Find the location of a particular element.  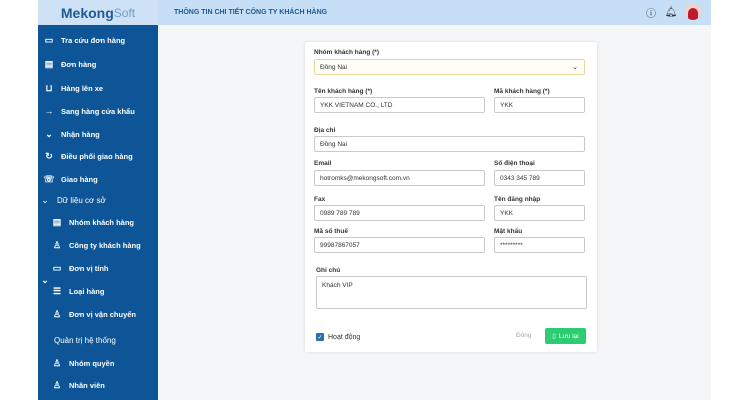

tax-label: Mã số thuế is located at coordinates (331, 231).